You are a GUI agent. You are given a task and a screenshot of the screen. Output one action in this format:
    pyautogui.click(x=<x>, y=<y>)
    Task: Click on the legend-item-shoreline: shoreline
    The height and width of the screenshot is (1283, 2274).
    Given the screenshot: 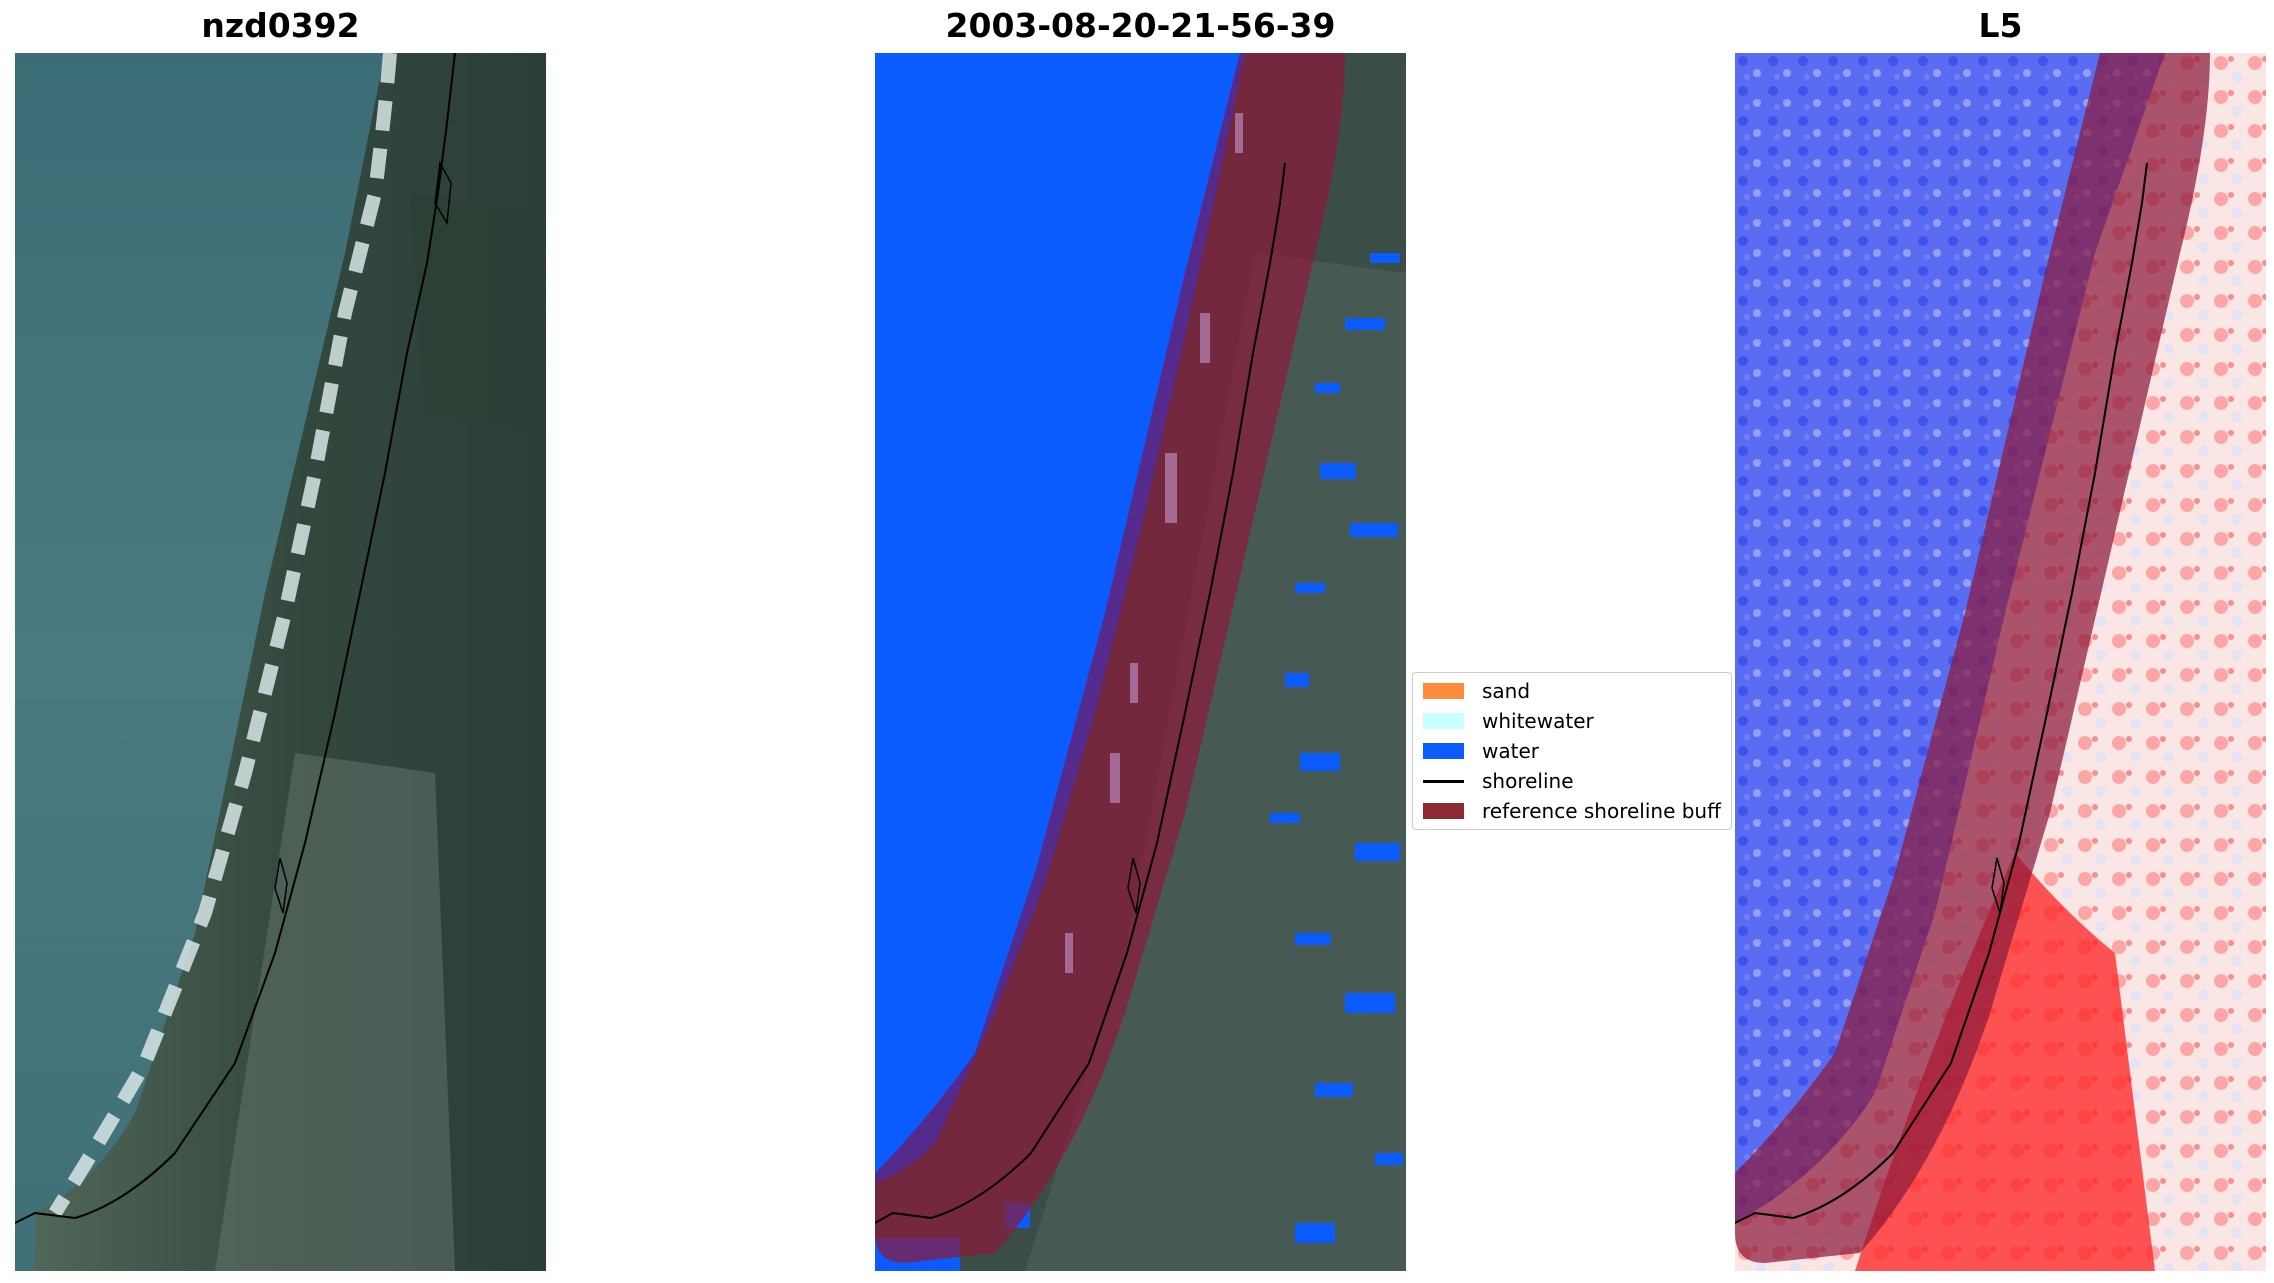 What is the action you would take?
    pyautogui.click(x=1572, y=781)
    